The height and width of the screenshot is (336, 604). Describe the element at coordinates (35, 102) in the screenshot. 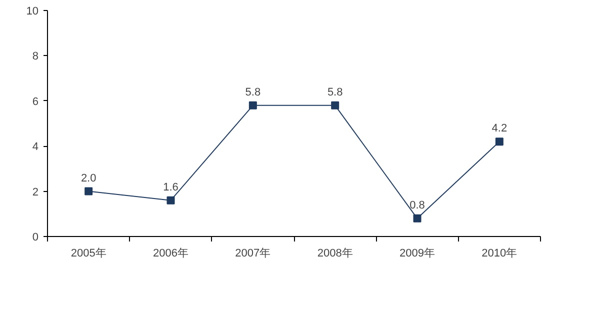

I see `y-tick-label: 6` at that location.